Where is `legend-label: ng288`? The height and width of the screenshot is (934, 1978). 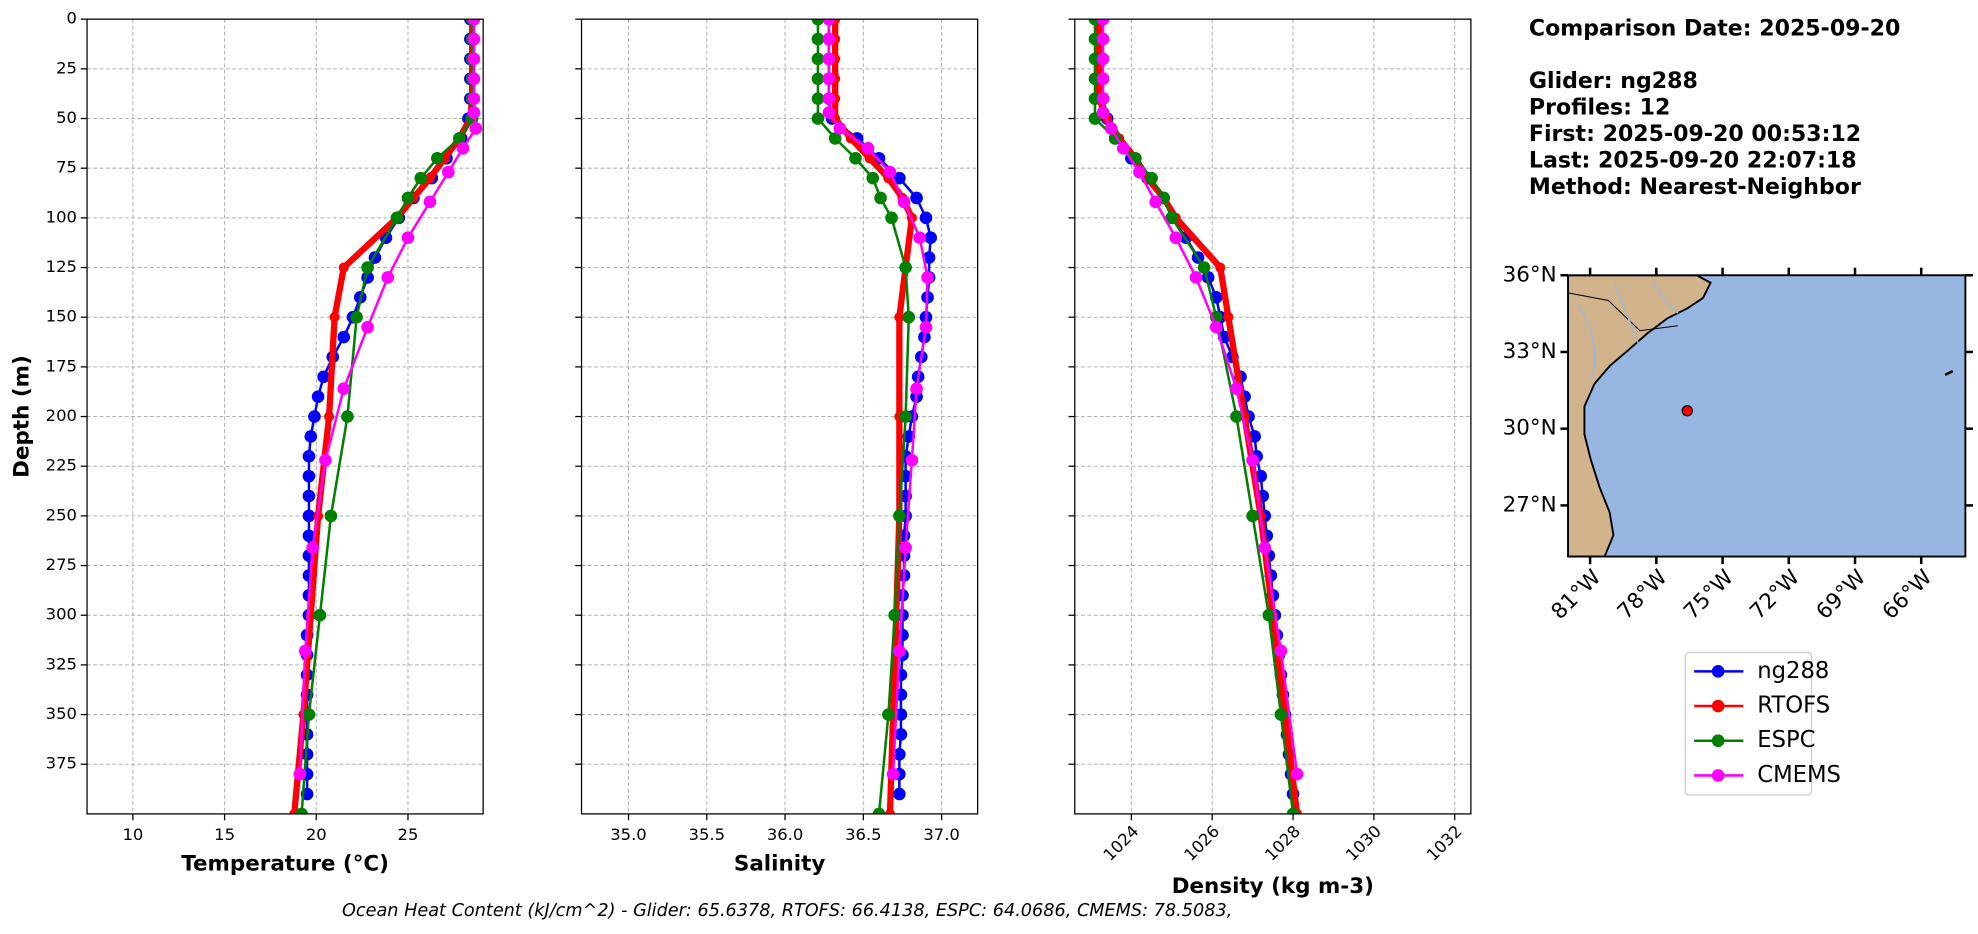
legend-label: ng288 is located at coordinates (1793, 671).